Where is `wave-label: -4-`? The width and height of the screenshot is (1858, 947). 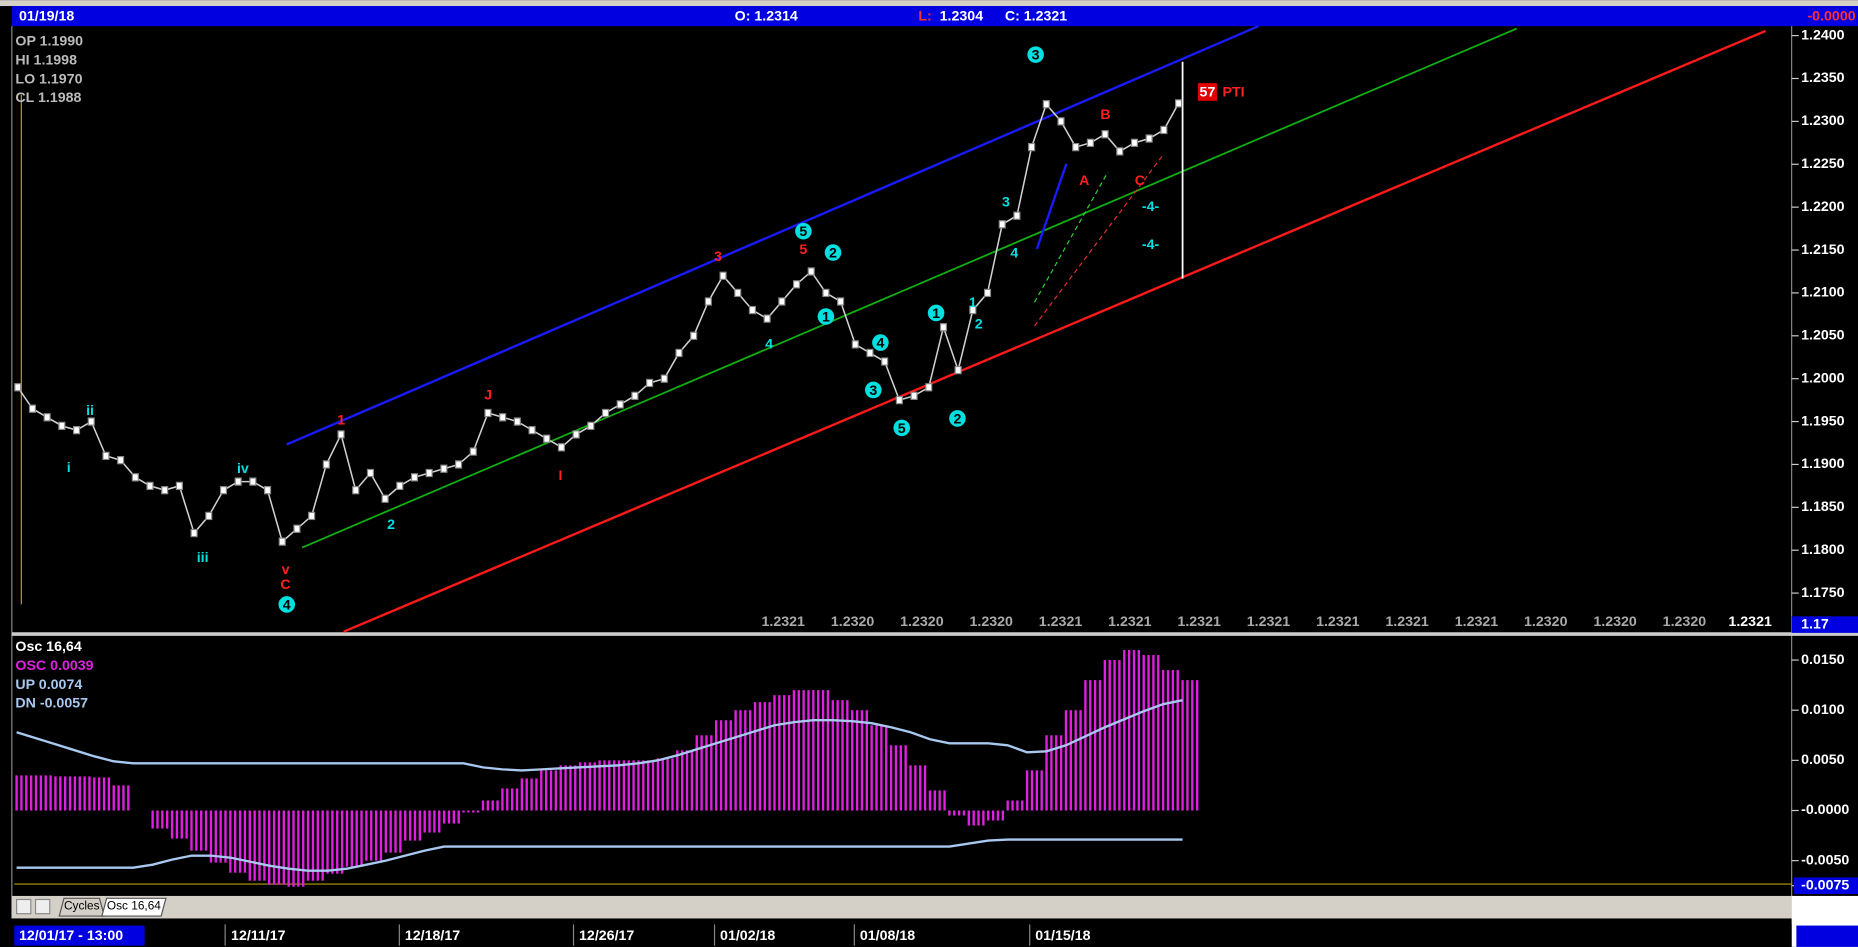
wave-label: -4- is located at coordinates (1151, 207).